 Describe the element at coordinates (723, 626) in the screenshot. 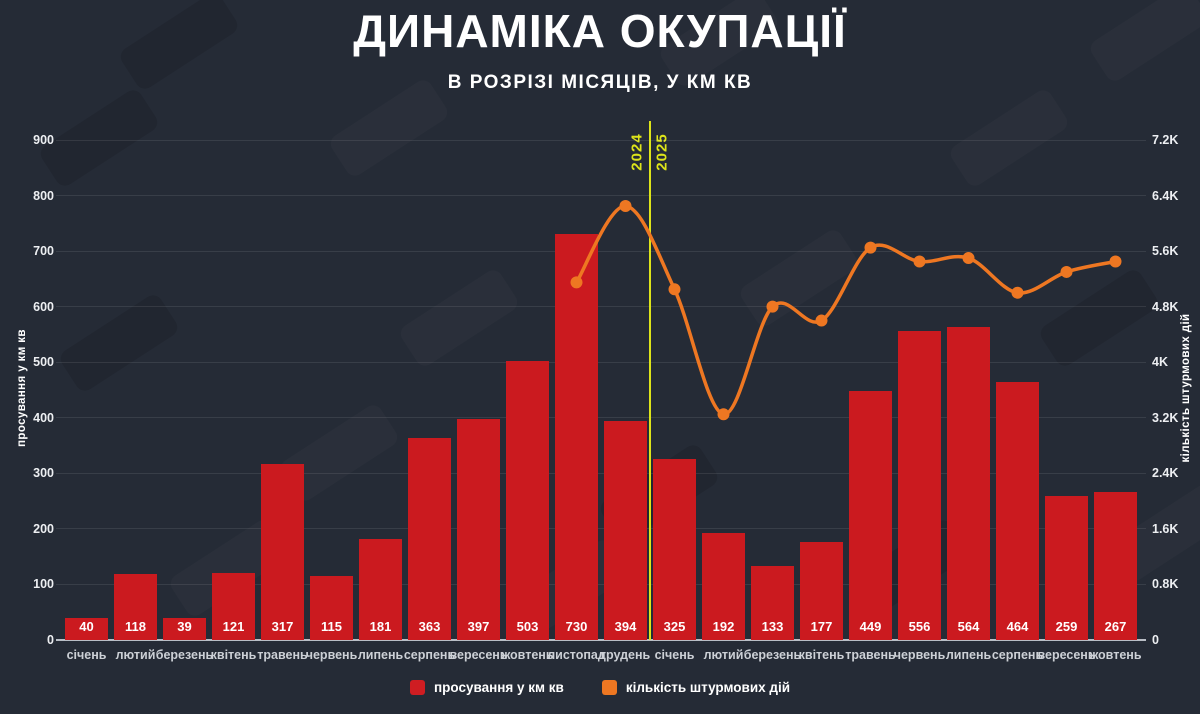

I see `bar-value-label: 192` at that location.